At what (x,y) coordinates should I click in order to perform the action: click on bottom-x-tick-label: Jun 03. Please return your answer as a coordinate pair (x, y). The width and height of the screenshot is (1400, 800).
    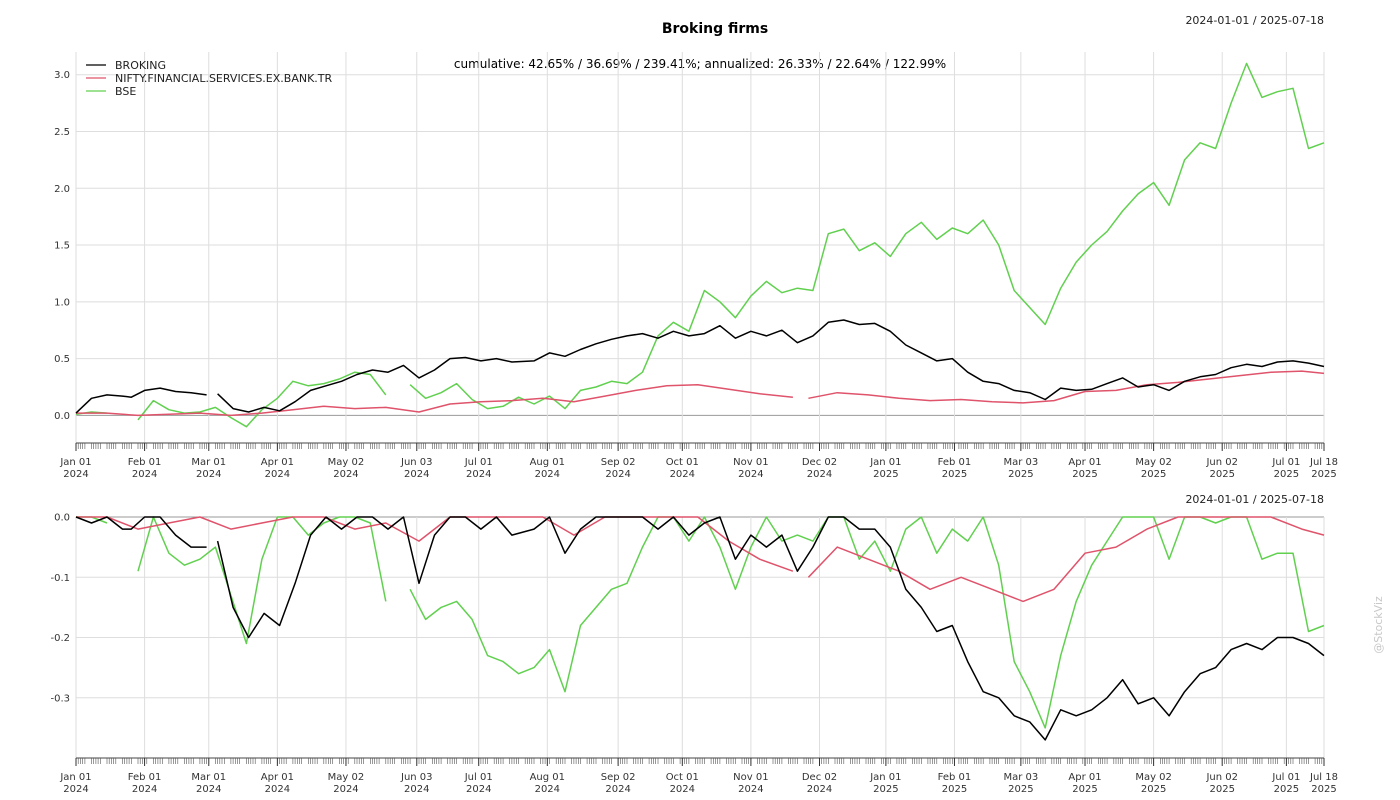
    Looking at the image, I should click on (416, 777).